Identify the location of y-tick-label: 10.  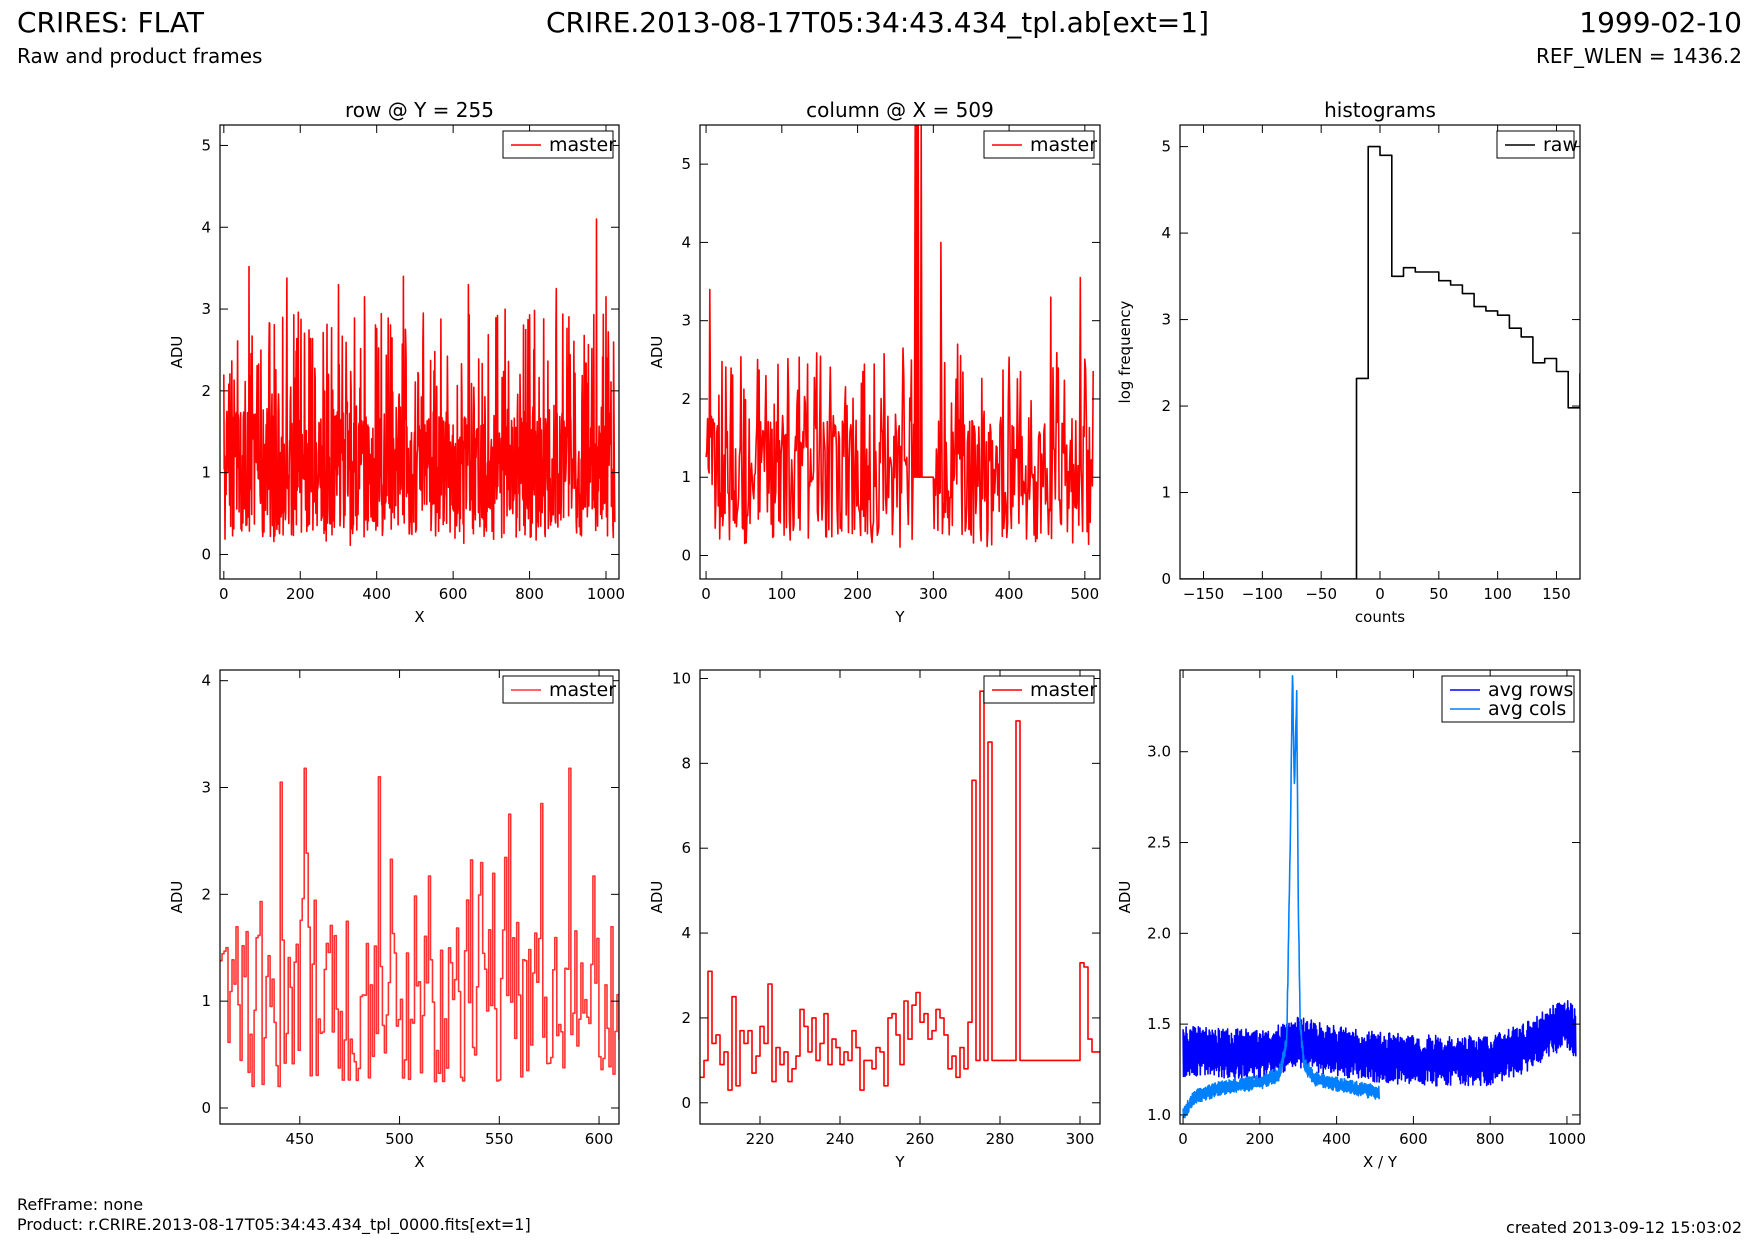
(681, 678).